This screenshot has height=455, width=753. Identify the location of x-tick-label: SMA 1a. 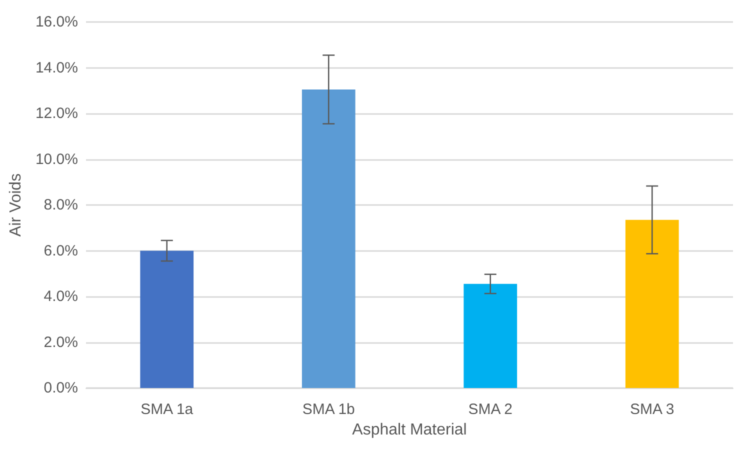
(167, 409).